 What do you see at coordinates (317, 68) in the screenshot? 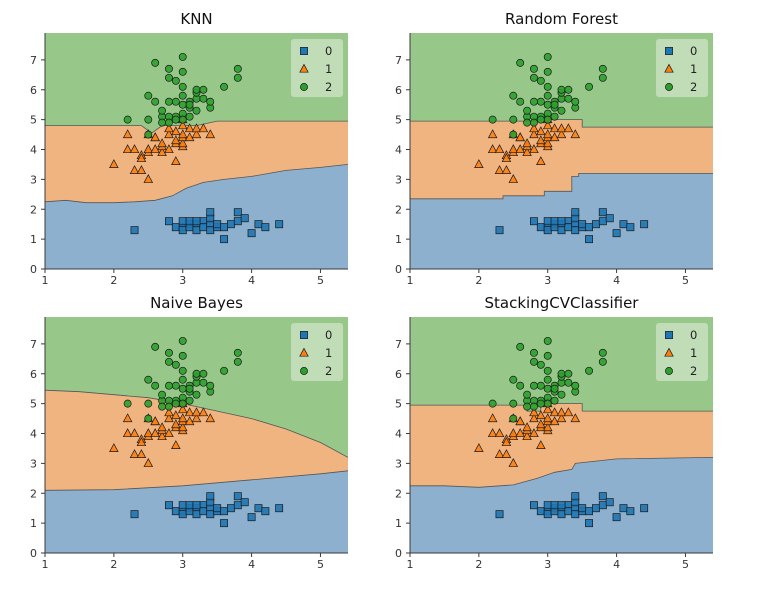
I see `legend-box` at bounding box center [317, 68].